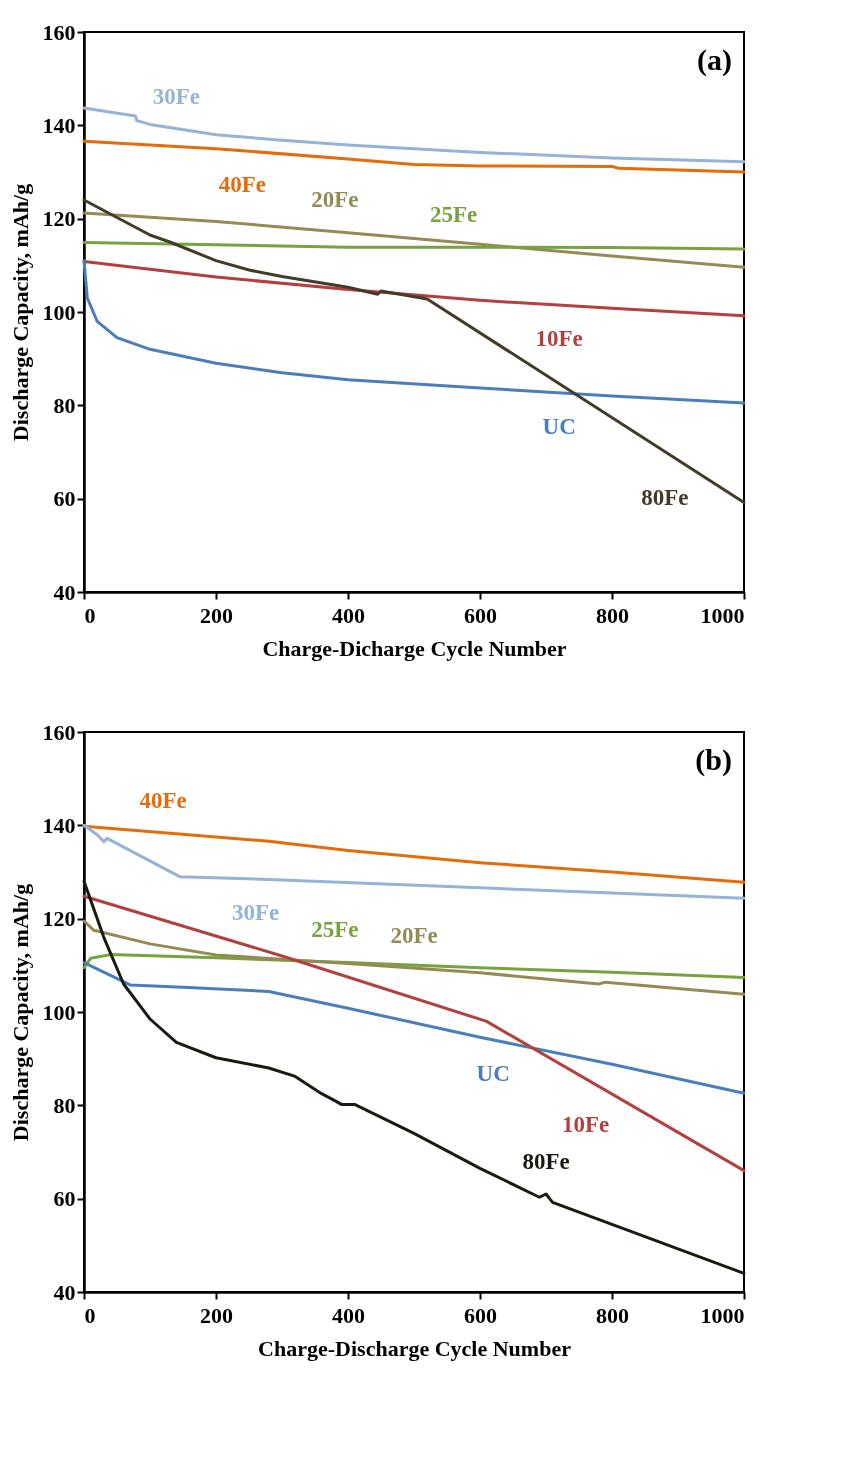 The width and height of the screenshot is (843, 1464). Describe the element at coordinates (713, 760) in the screenshot. I see `annotation: (b)` at that location.